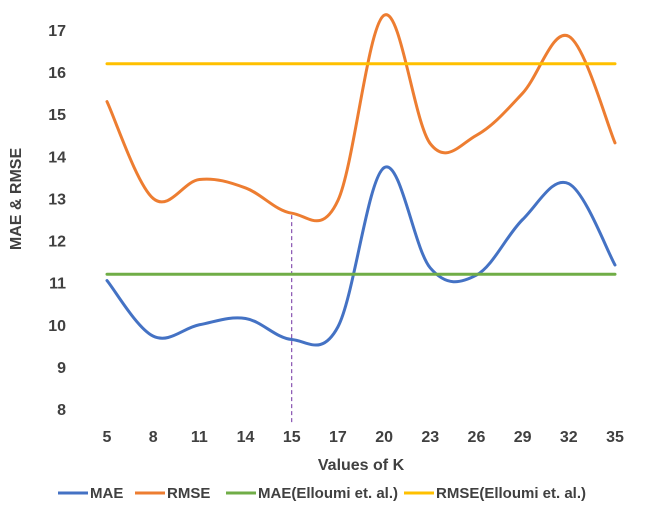 This screenshot has width=646, height=513. Describe the element at coordinates (511, 493) in the screenshot. I see `legend-label-rmse-elloumi-et-al: RMSE(Elloumi et. al.)` at that location.